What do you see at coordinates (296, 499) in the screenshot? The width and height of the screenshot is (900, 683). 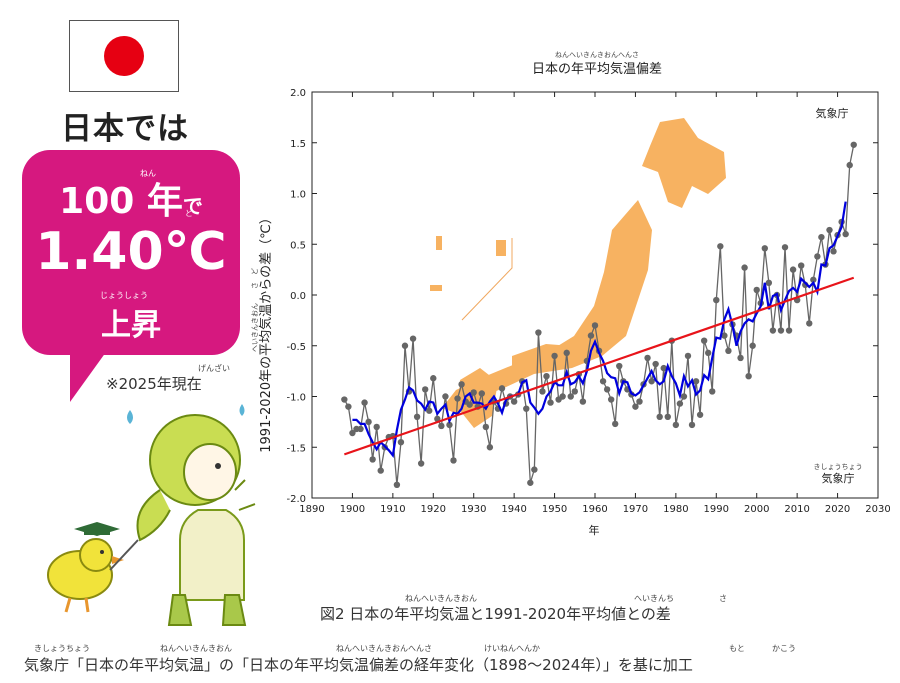 I see `y-tick-label: -2.0` at bounding box center [296, 499].